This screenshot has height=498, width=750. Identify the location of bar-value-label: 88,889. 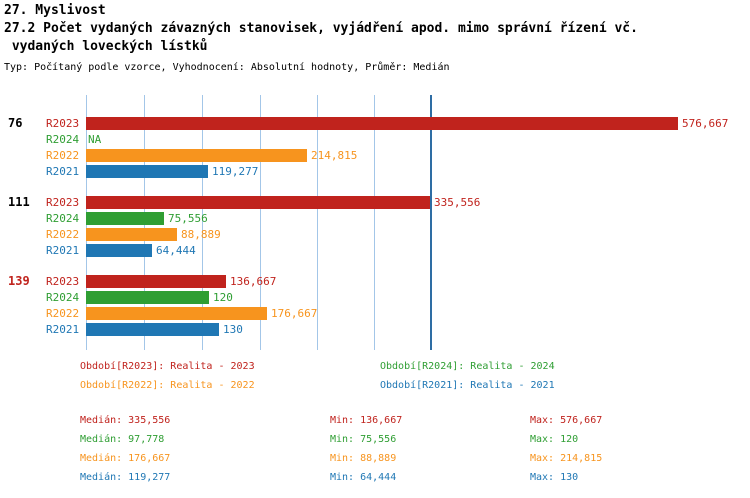
(201, 234).